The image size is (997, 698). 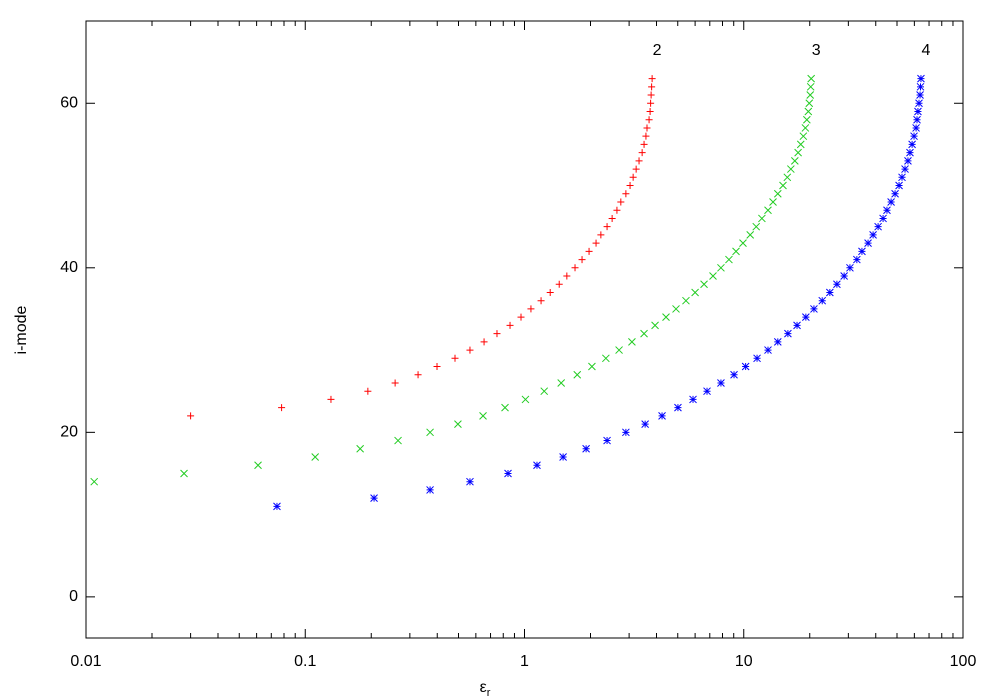 I want to click on x-tick-label: 1, so click(x=524, y=661).